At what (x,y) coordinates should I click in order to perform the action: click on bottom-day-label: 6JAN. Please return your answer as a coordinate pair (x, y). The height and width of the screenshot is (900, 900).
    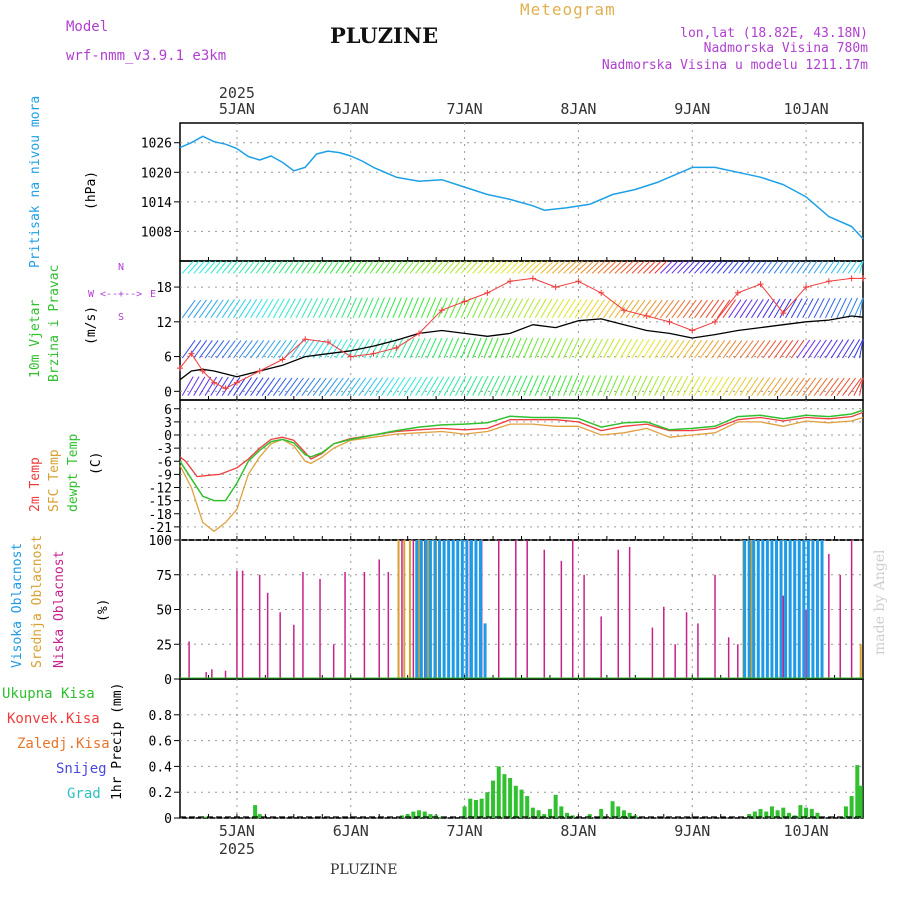
    Looking at the image, I should click on (351, 831).